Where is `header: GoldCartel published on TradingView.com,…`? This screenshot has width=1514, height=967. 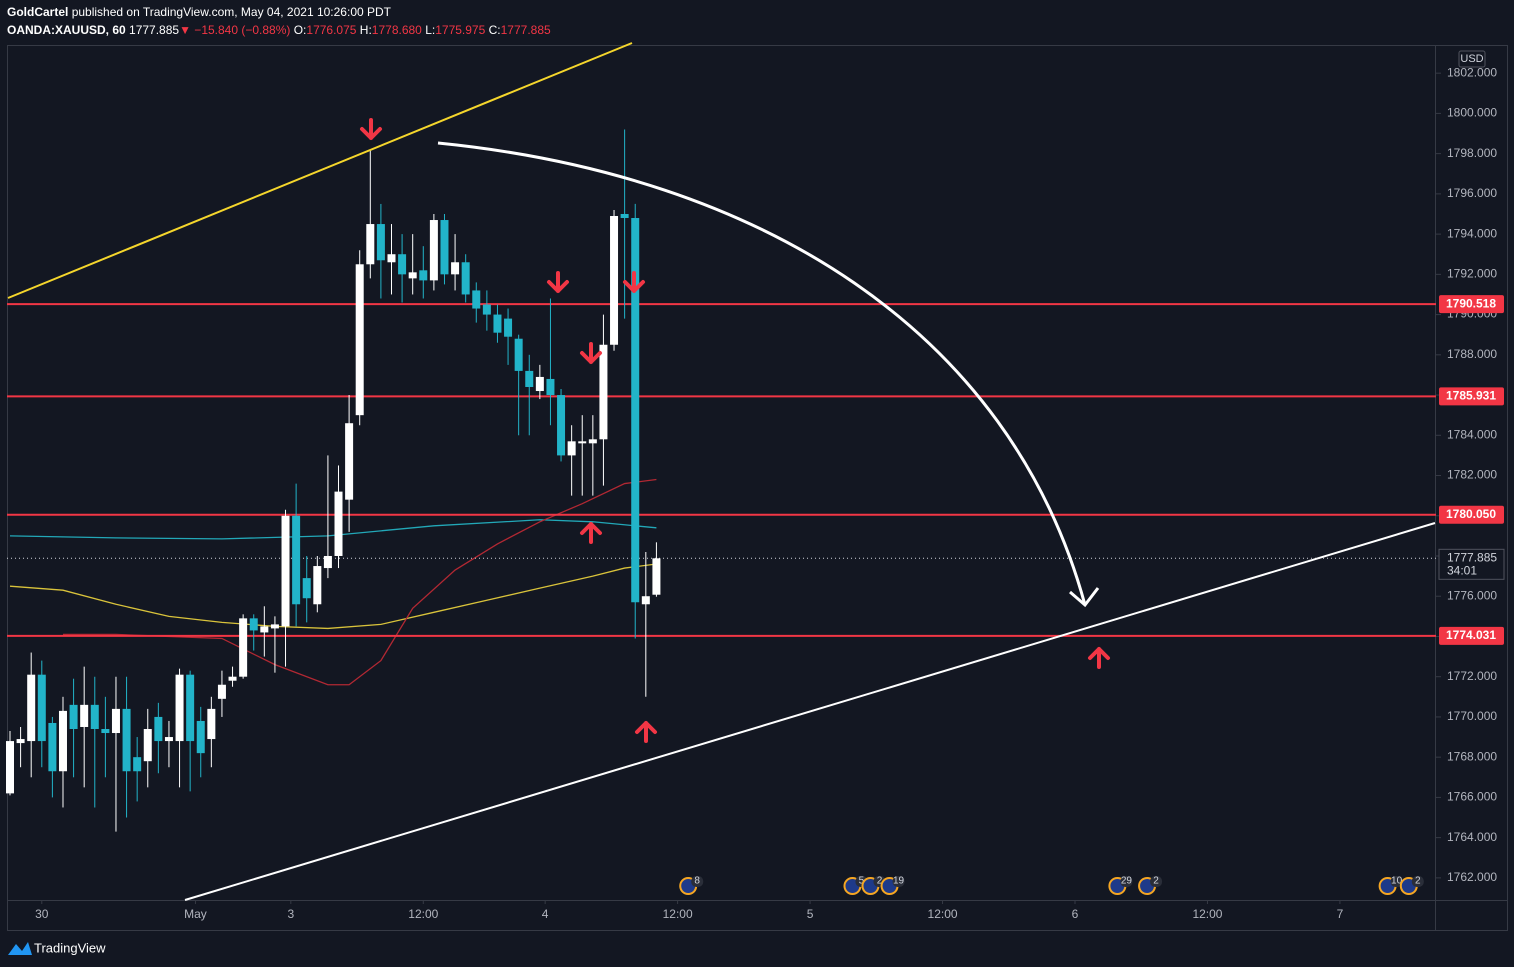 header: GoldCartel published on TradingView.com,… is located at coordinates (279, 21).